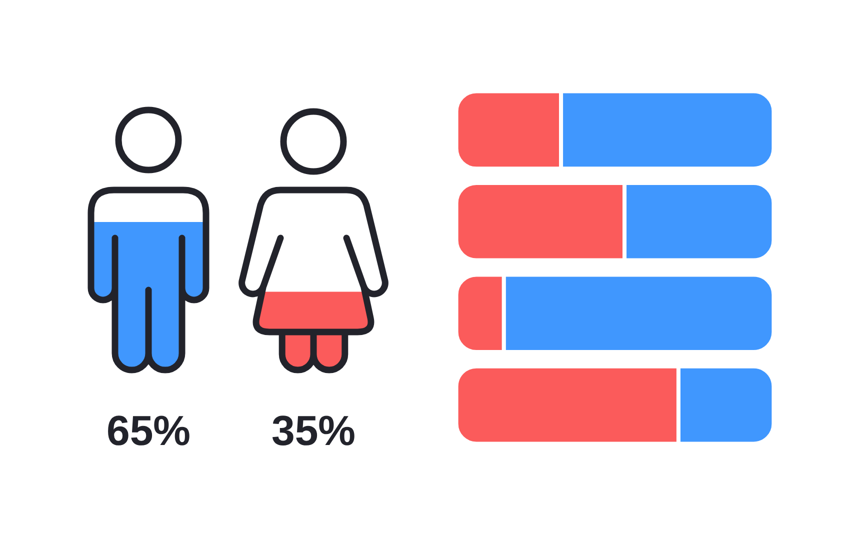 The height and width of the screenshot is (540, 864). Describe the element at coordinates (148, 430) in the screenshot. I see `data-label: 65%` at that location.